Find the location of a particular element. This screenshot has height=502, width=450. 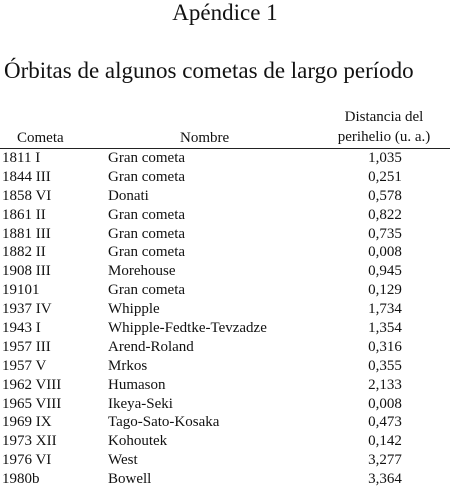

cell-perihelion-distance: 0,251 is located at coordinates (385, 176).